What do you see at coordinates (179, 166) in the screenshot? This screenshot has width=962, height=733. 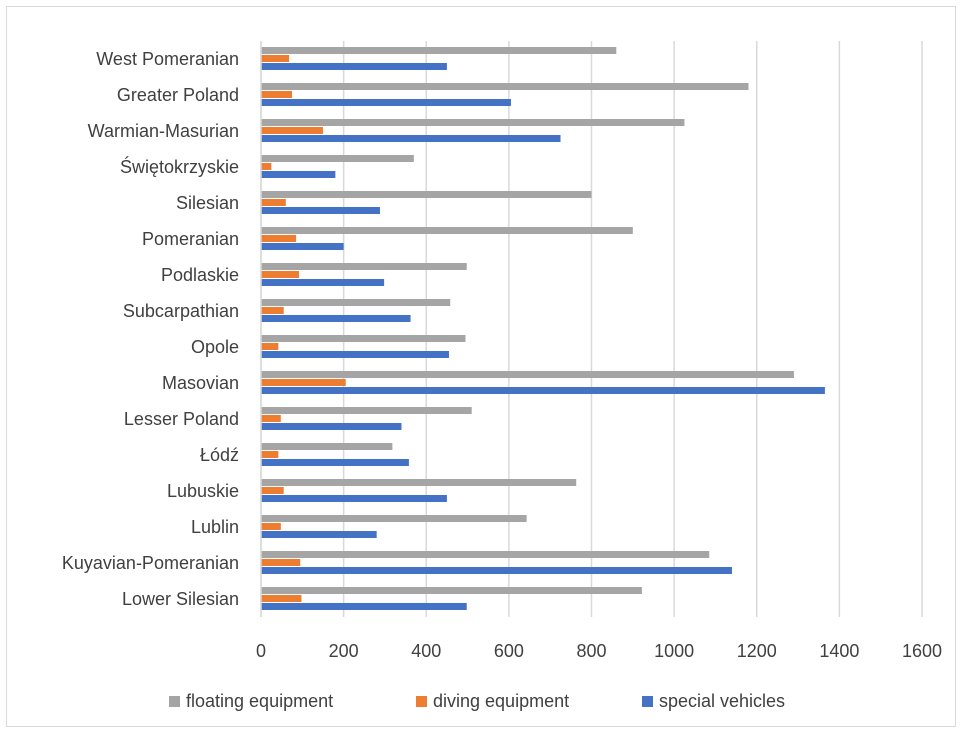 I see `category-label: Świętokrzyskie` at bounding box center [179, 166].